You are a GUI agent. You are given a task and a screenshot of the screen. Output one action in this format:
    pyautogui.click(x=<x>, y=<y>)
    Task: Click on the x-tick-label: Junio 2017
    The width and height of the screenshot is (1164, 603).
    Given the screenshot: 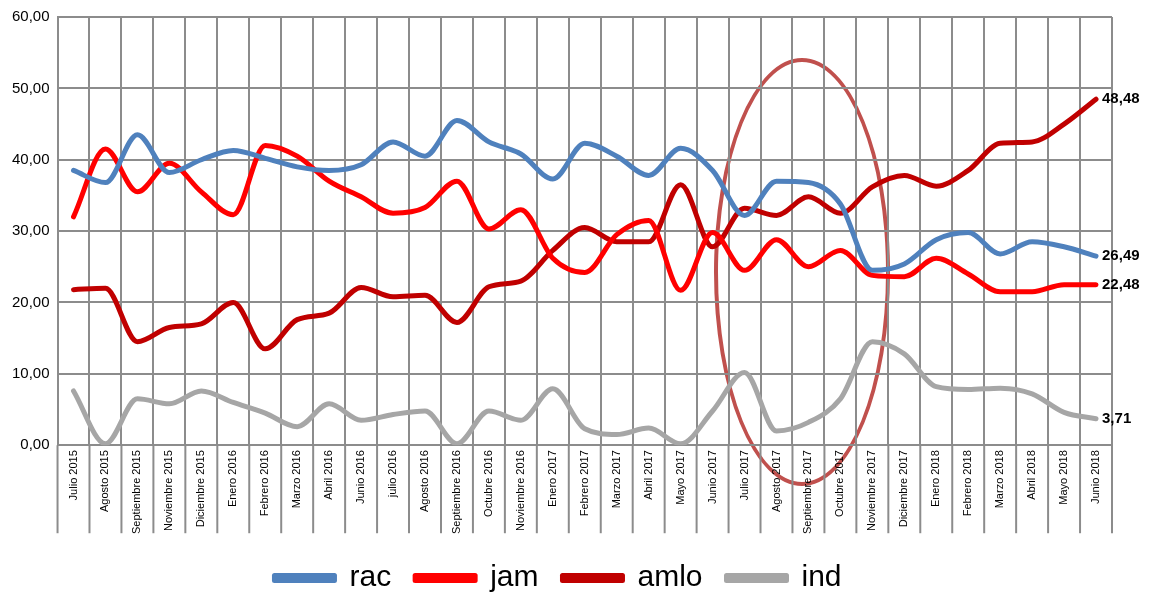 What is the action you would take?
    pyautogui.click(x=711, y=477)
    